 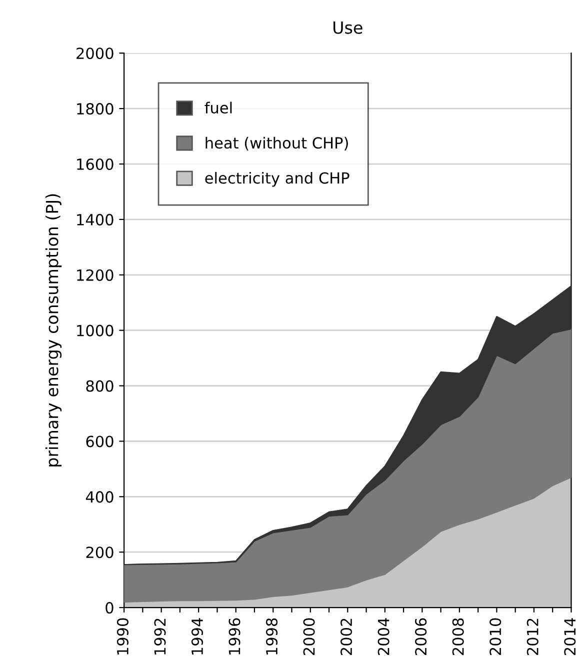 What do you see at coordinates (234, 636) in the screenshot?
I see `x-tick-label: 1996` at bounding box center [234, 636].